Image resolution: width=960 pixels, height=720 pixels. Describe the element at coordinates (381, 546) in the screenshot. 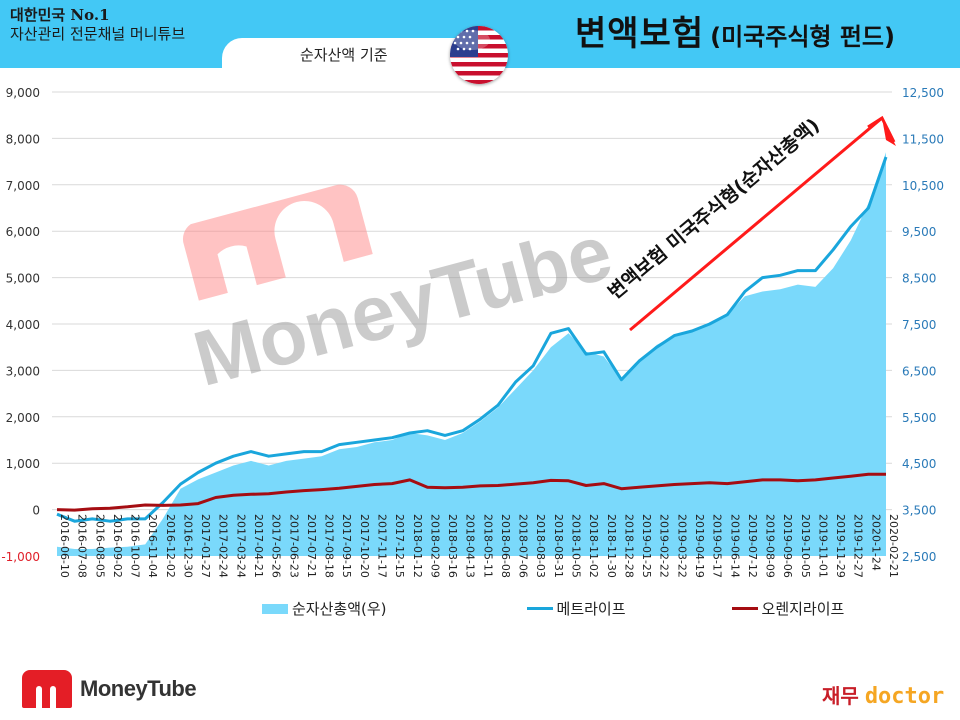

I see `svg-text: 2017-11-17` at that location.